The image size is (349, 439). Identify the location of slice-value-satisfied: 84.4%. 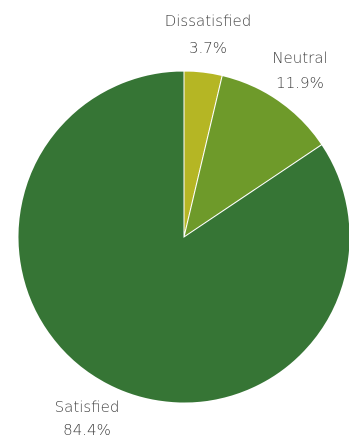
(87, 430).